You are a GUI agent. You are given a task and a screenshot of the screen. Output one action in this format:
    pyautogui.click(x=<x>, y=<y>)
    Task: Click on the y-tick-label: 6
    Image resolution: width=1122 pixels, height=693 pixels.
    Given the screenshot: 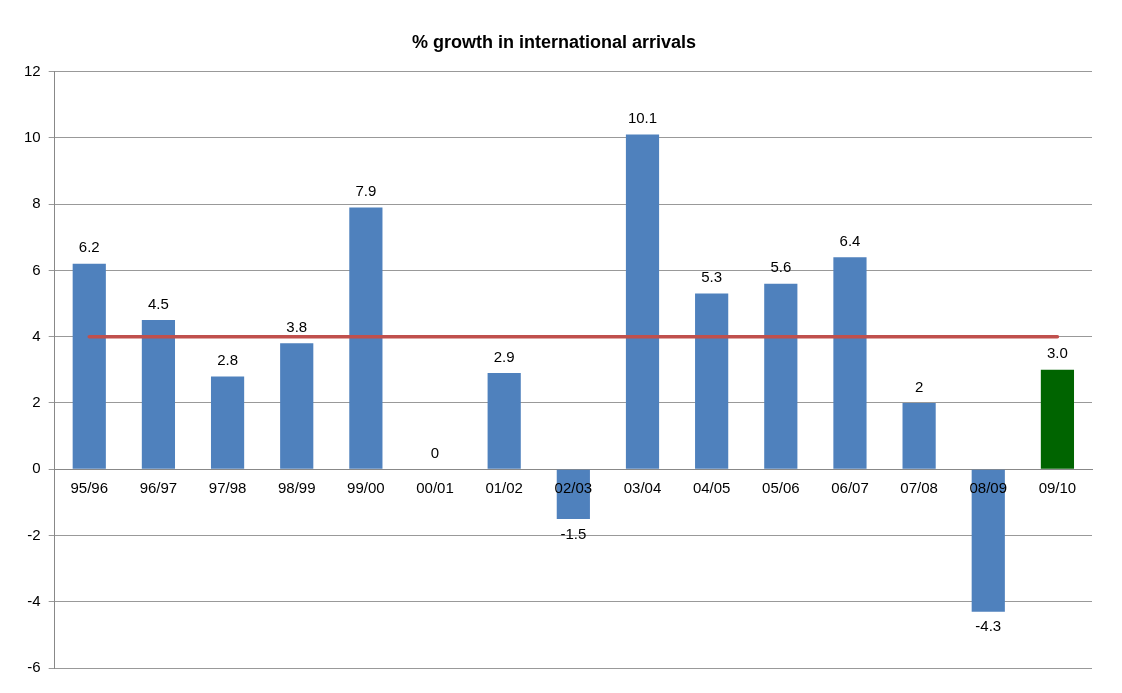 What is the action you would take?
    pyautogui.click(x=36, y=269)
    